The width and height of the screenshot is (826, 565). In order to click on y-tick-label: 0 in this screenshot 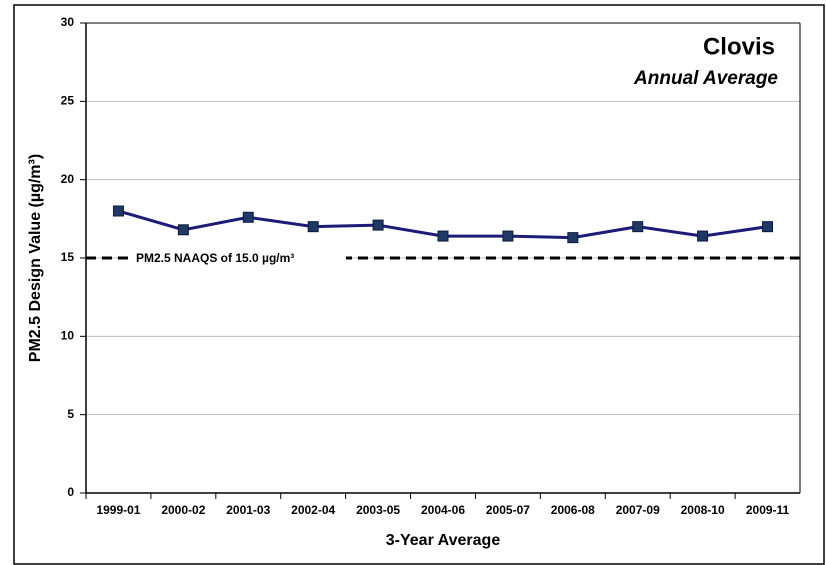, I will do `click(70, 492)`.